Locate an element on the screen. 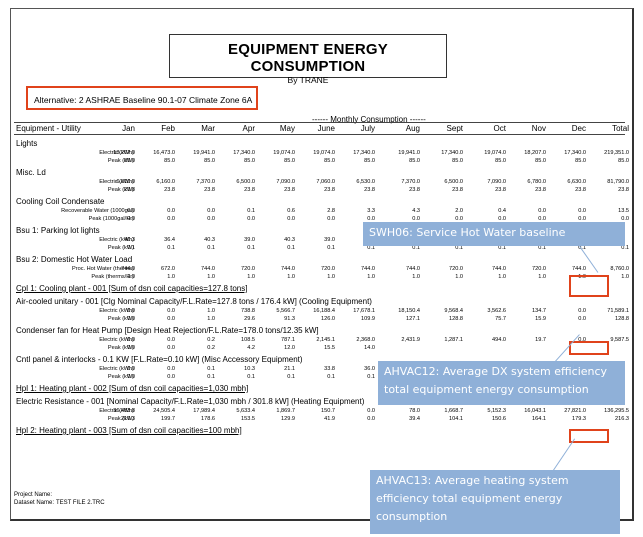 Image resolution: width=643 pixels, height=537 pixels. column-header: Sept is located at coordinates (454, 128).